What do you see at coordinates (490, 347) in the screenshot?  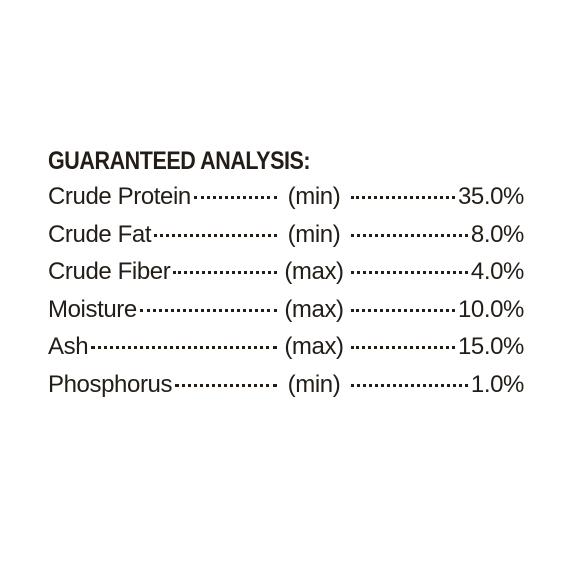 I see `percent-value: 15.0%` at bounding box center [490, 347].